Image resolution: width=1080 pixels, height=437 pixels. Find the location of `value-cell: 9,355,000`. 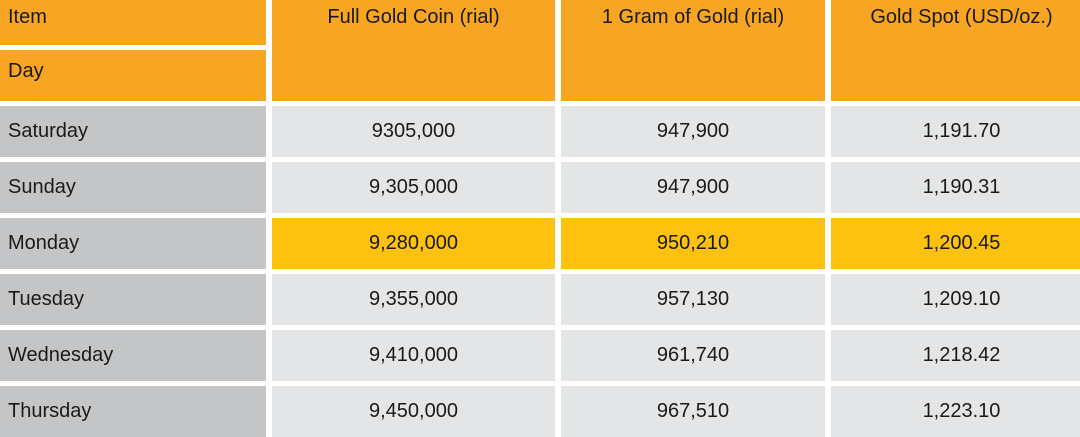

value-cell: 9,355,000 is located at coordinates (413, 299).